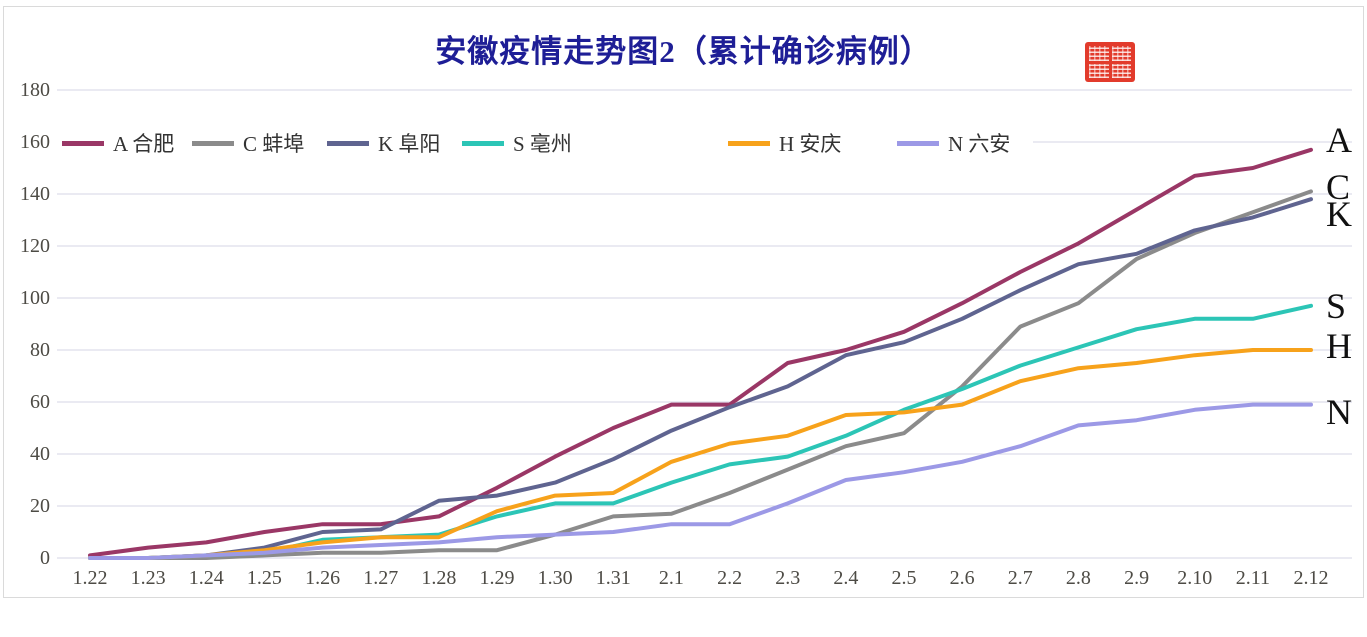 The width and height of the screenshot is (1367, 637). I want to click on series-end-label-K: K, so click(1339, 214).